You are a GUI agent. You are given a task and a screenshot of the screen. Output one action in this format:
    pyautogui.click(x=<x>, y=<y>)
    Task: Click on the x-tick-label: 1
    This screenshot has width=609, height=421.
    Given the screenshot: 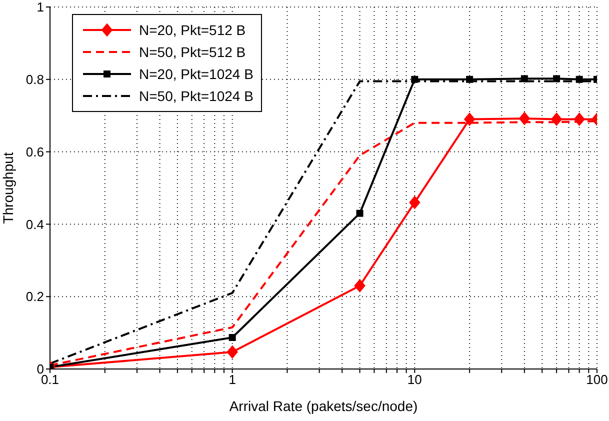 What is the action you would take?
    pyautogui.click(x=232, y=380)
    